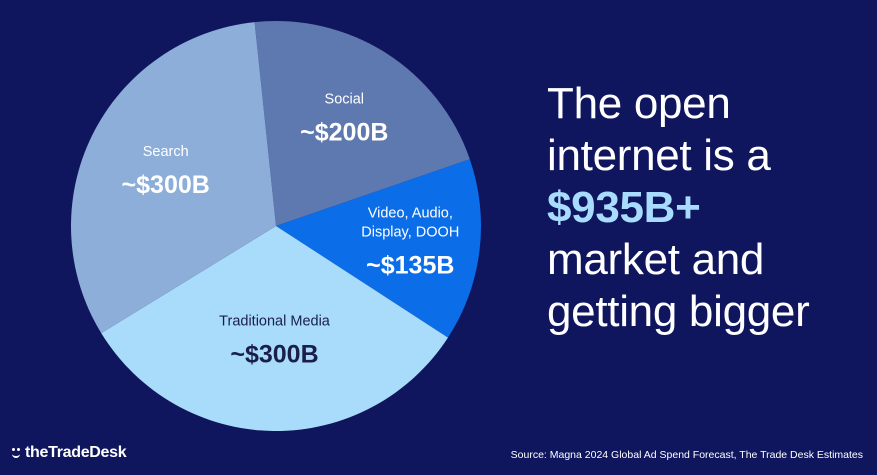 The height and width of the screenshot is (475, 877). I want to click on pie-slice-social, so click(362, 124).